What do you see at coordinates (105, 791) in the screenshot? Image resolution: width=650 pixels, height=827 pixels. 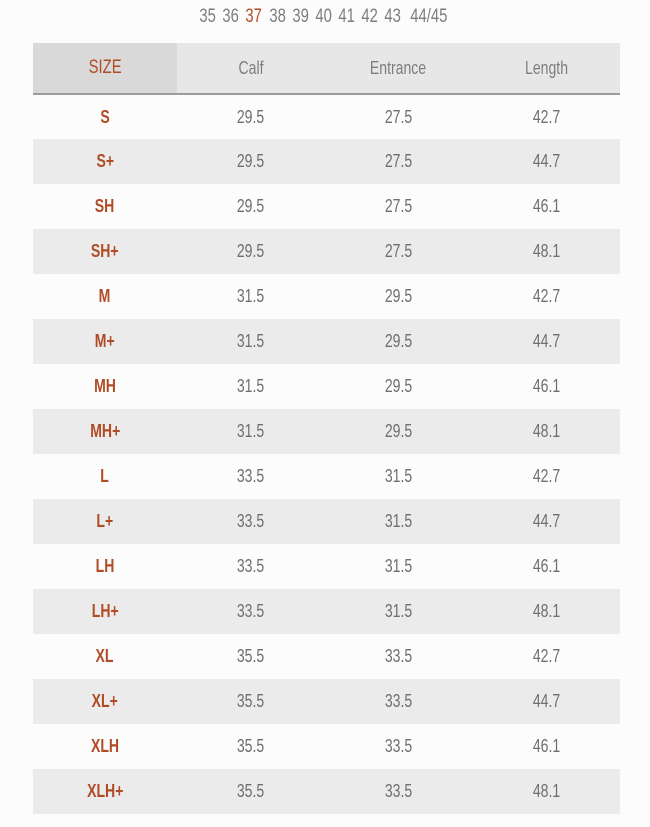 I see `row-size-label: XLH+` at bounding box center [105, 791].